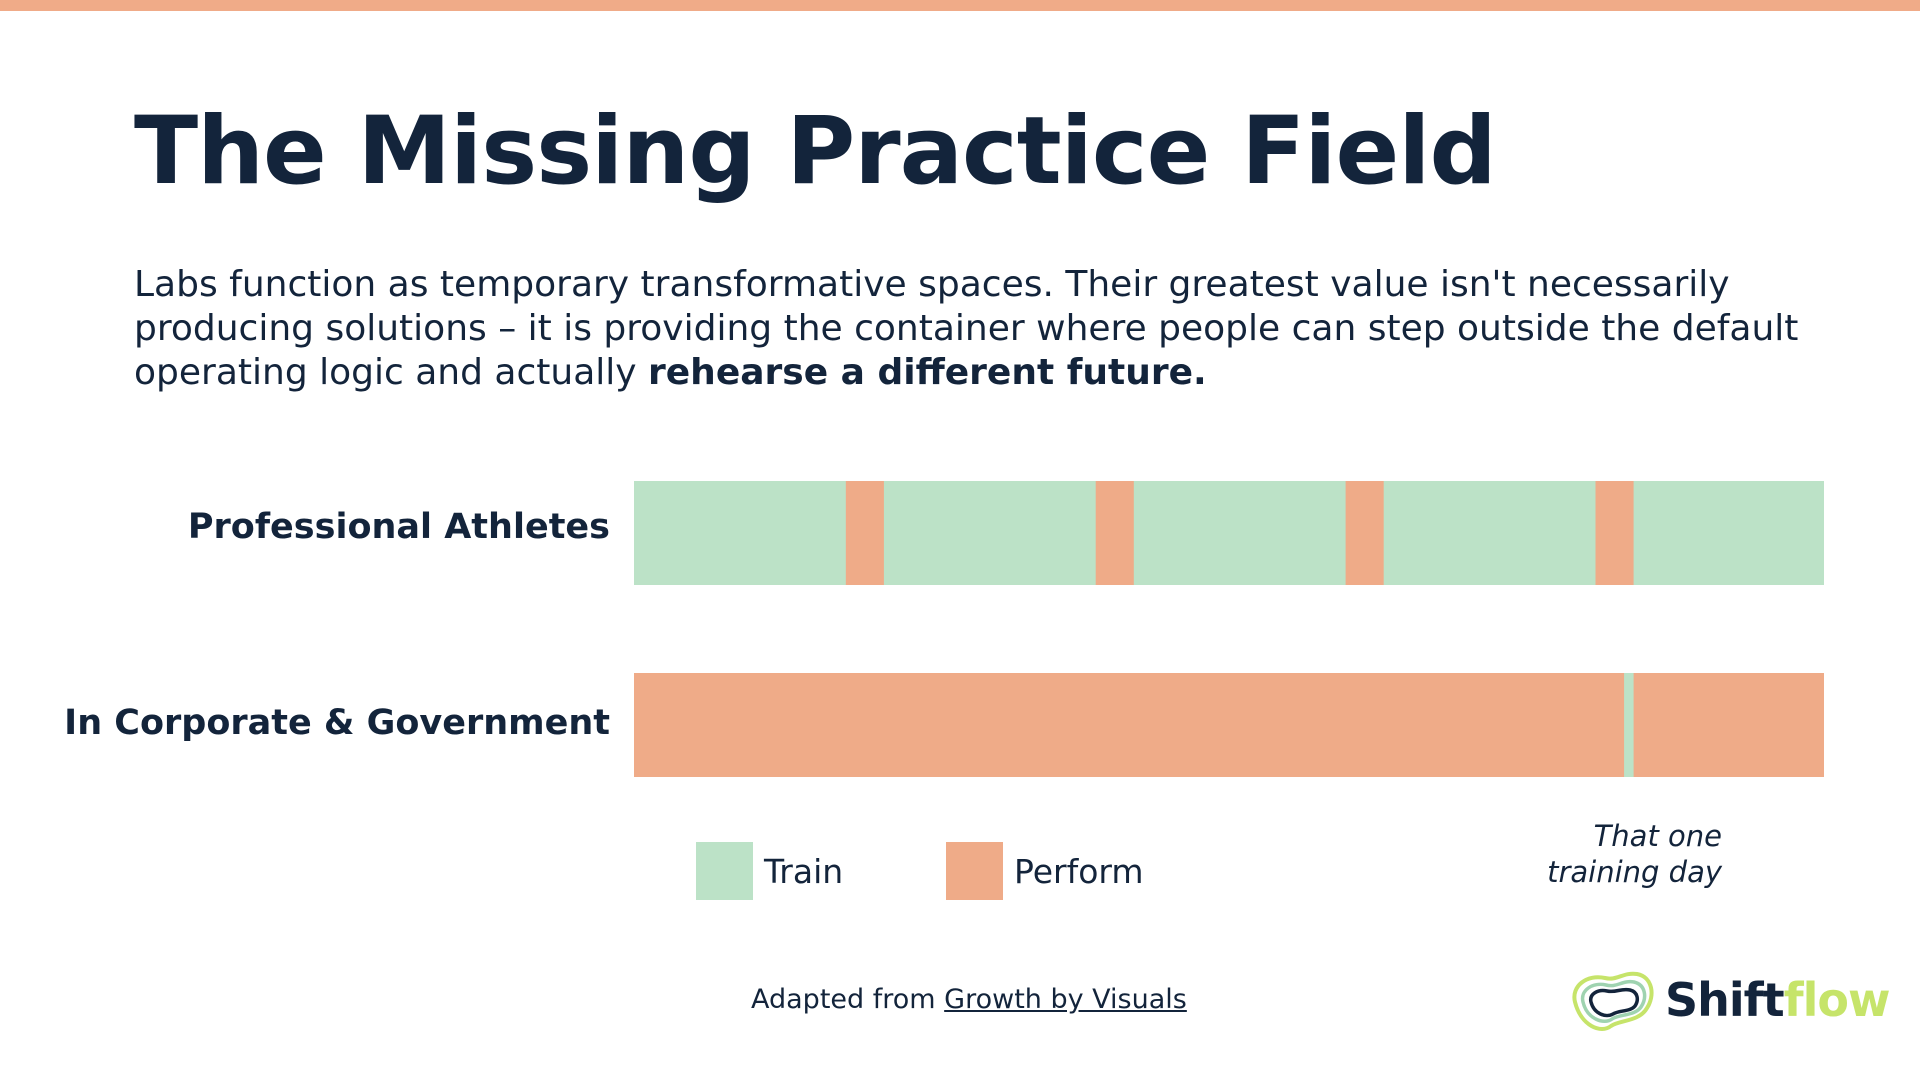  Describe the element at coordinates (337, 723) in the screenshot. I see `row-label-corporate-government: In Corporate & Government` at that location.